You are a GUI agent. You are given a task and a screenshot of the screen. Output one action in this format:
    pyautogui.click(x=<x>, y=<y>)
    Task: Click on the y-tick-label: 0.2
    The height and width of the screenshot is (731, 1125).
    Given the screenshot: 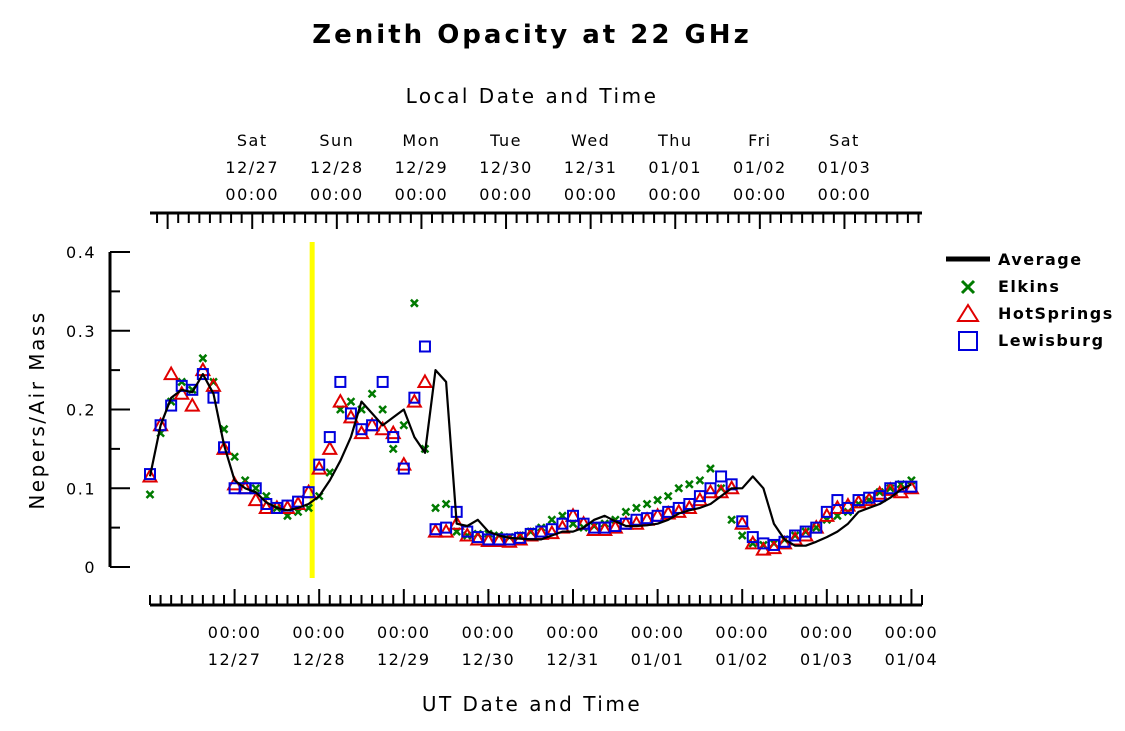 What is the action you would take?
    pyautogui.click(x=81, y=410)
    